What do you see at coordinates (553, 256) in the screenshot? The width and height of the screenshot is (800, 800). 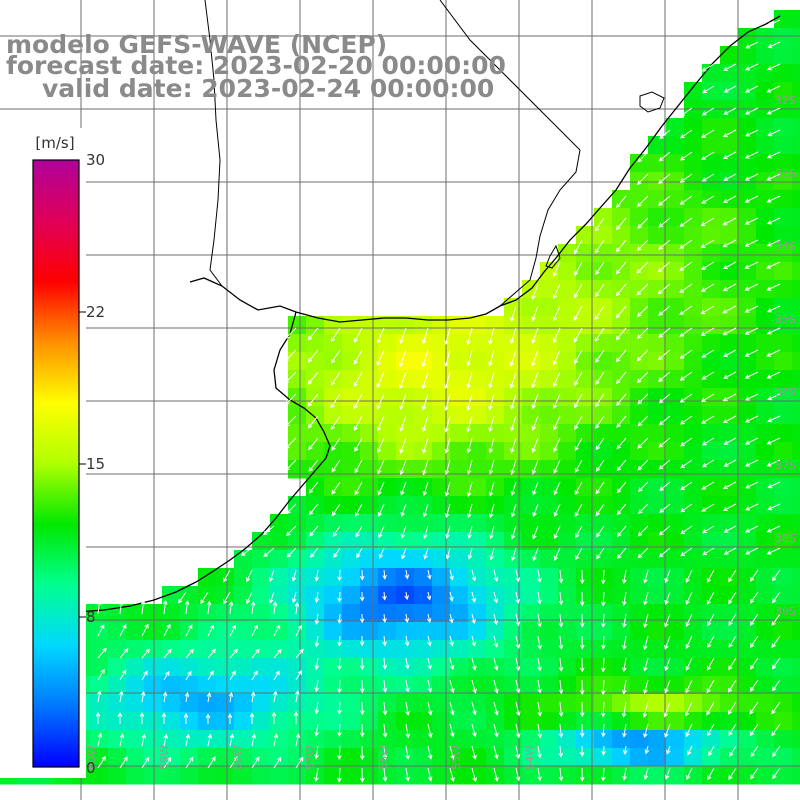 I see `lagoon-mirim` at bounding box center [553, 256].